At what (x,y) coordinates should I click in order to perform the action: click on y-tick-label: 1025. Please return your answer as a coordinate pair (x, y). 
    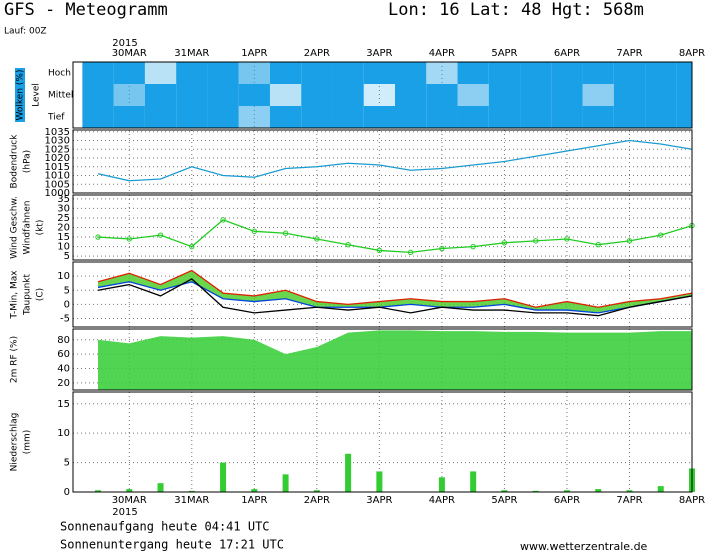
    Looking at the image, I should click on (57, 149).